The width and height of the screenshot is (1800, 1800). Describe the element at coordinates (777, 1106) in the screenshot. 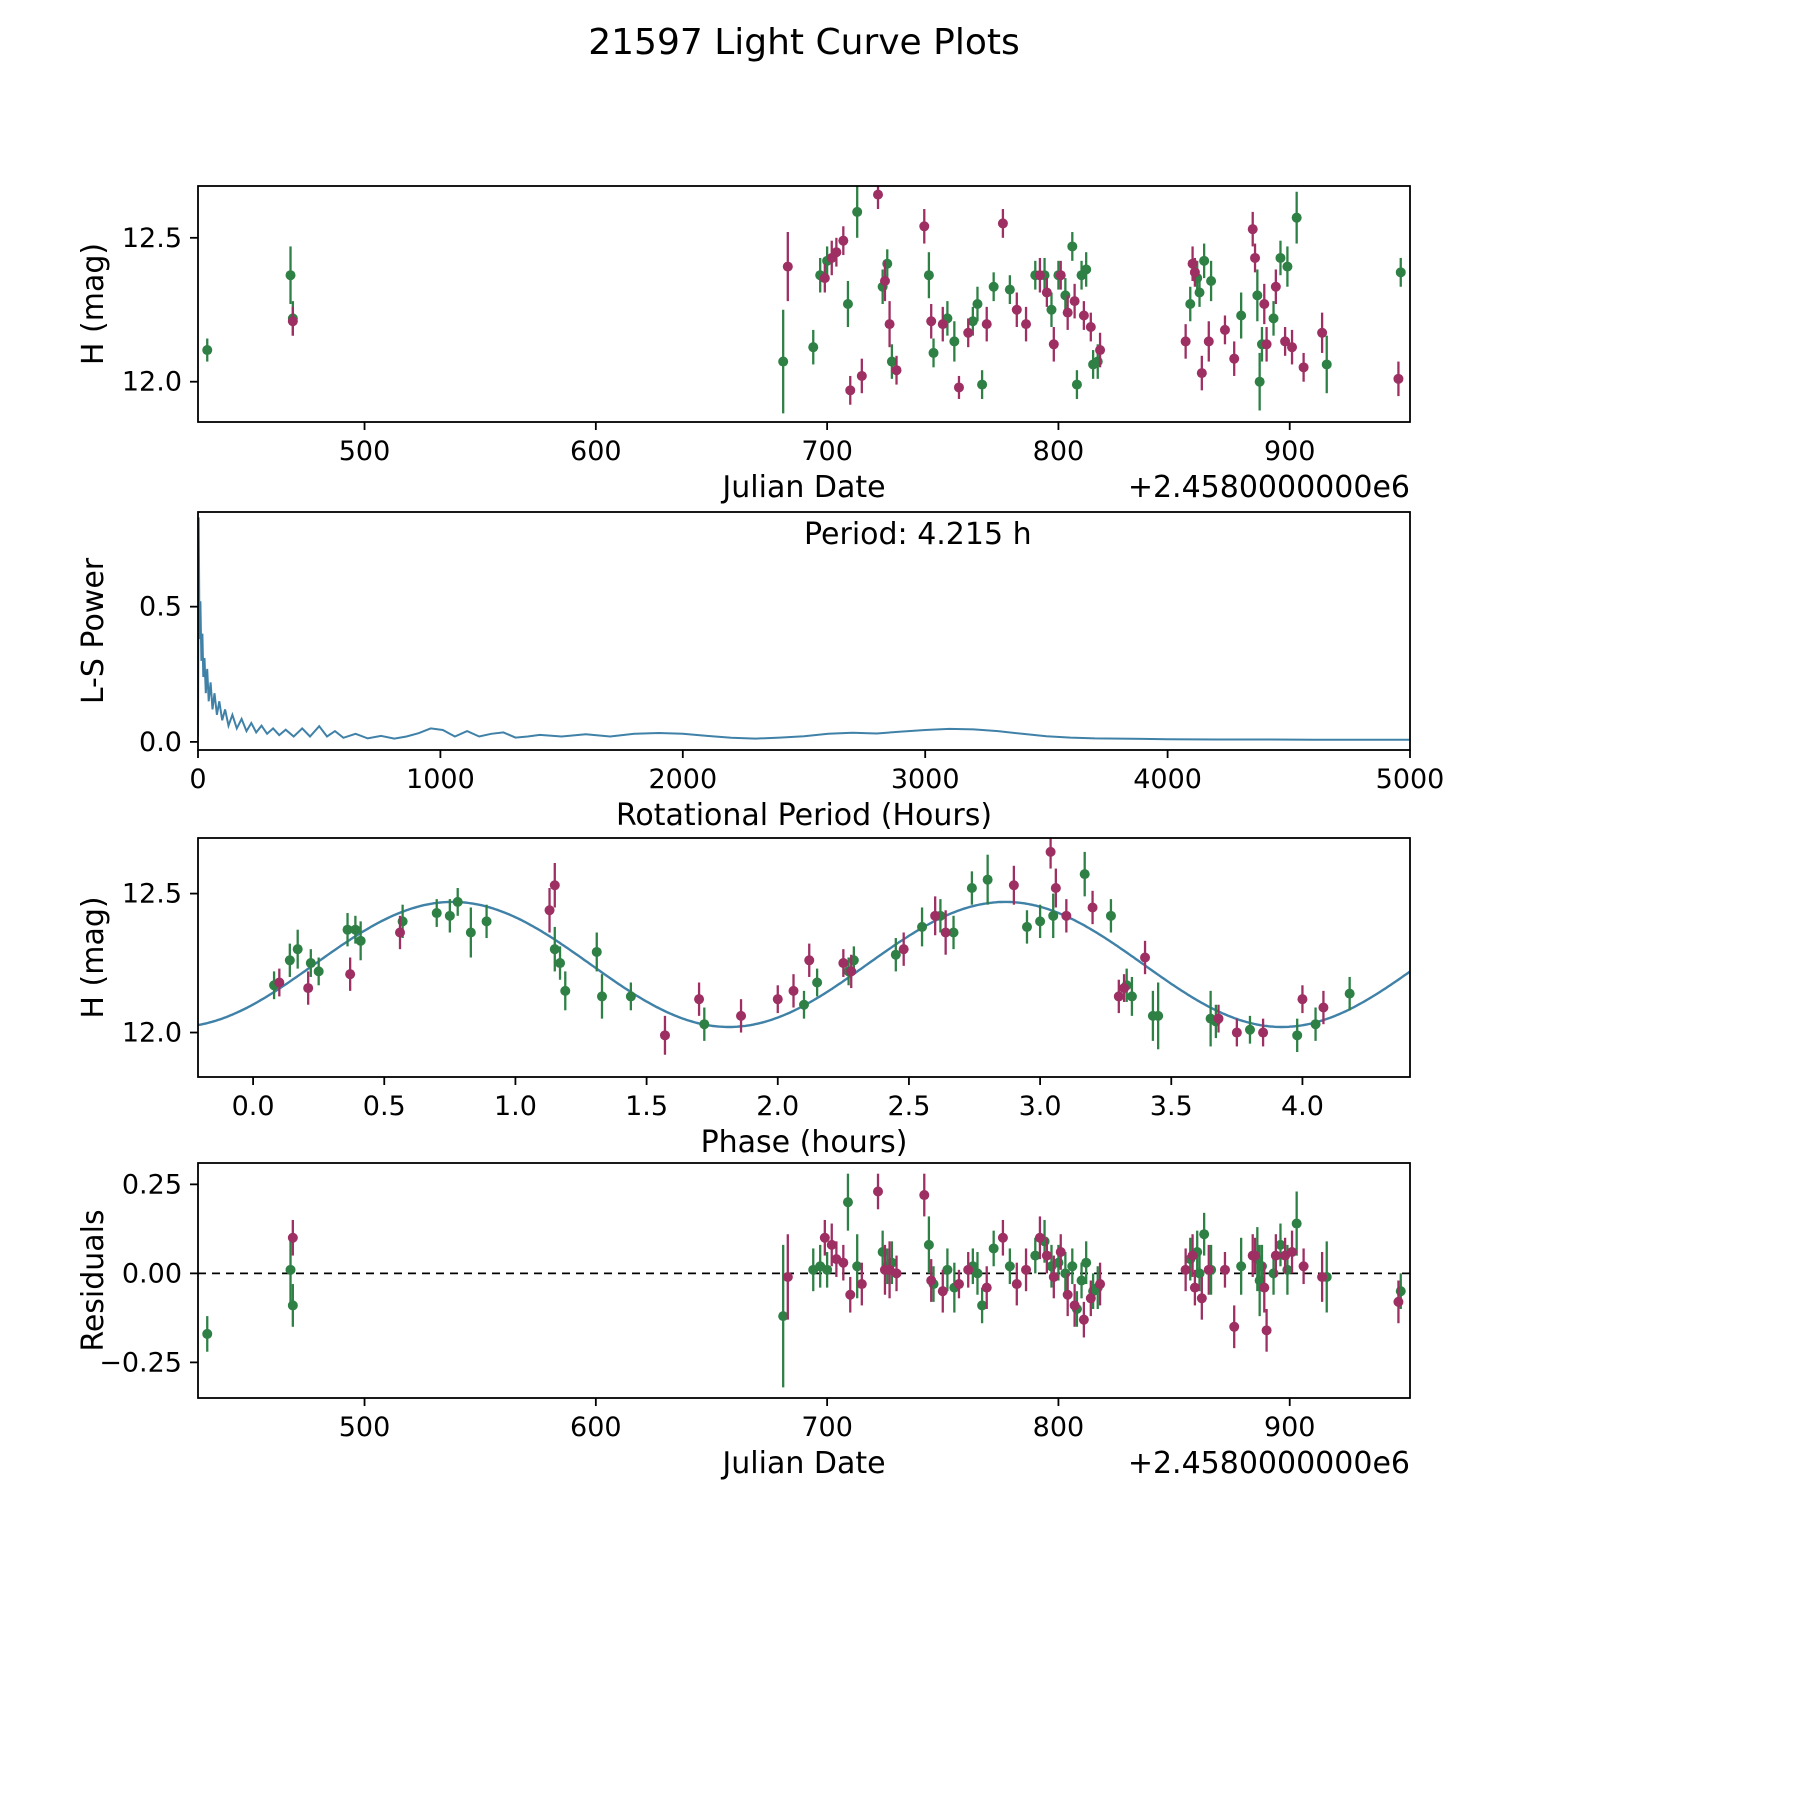

I see `x-tick-label: 2.0` at that location.